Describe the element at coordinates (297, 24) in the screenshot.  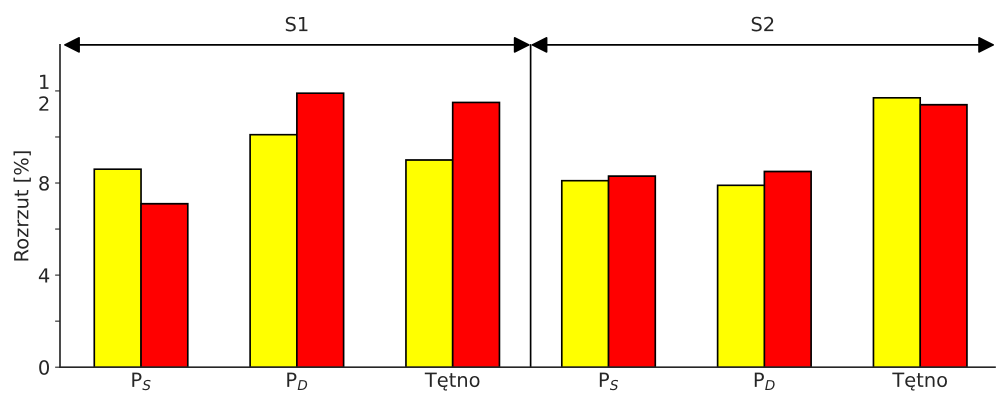
I see `text: S1` at that location.